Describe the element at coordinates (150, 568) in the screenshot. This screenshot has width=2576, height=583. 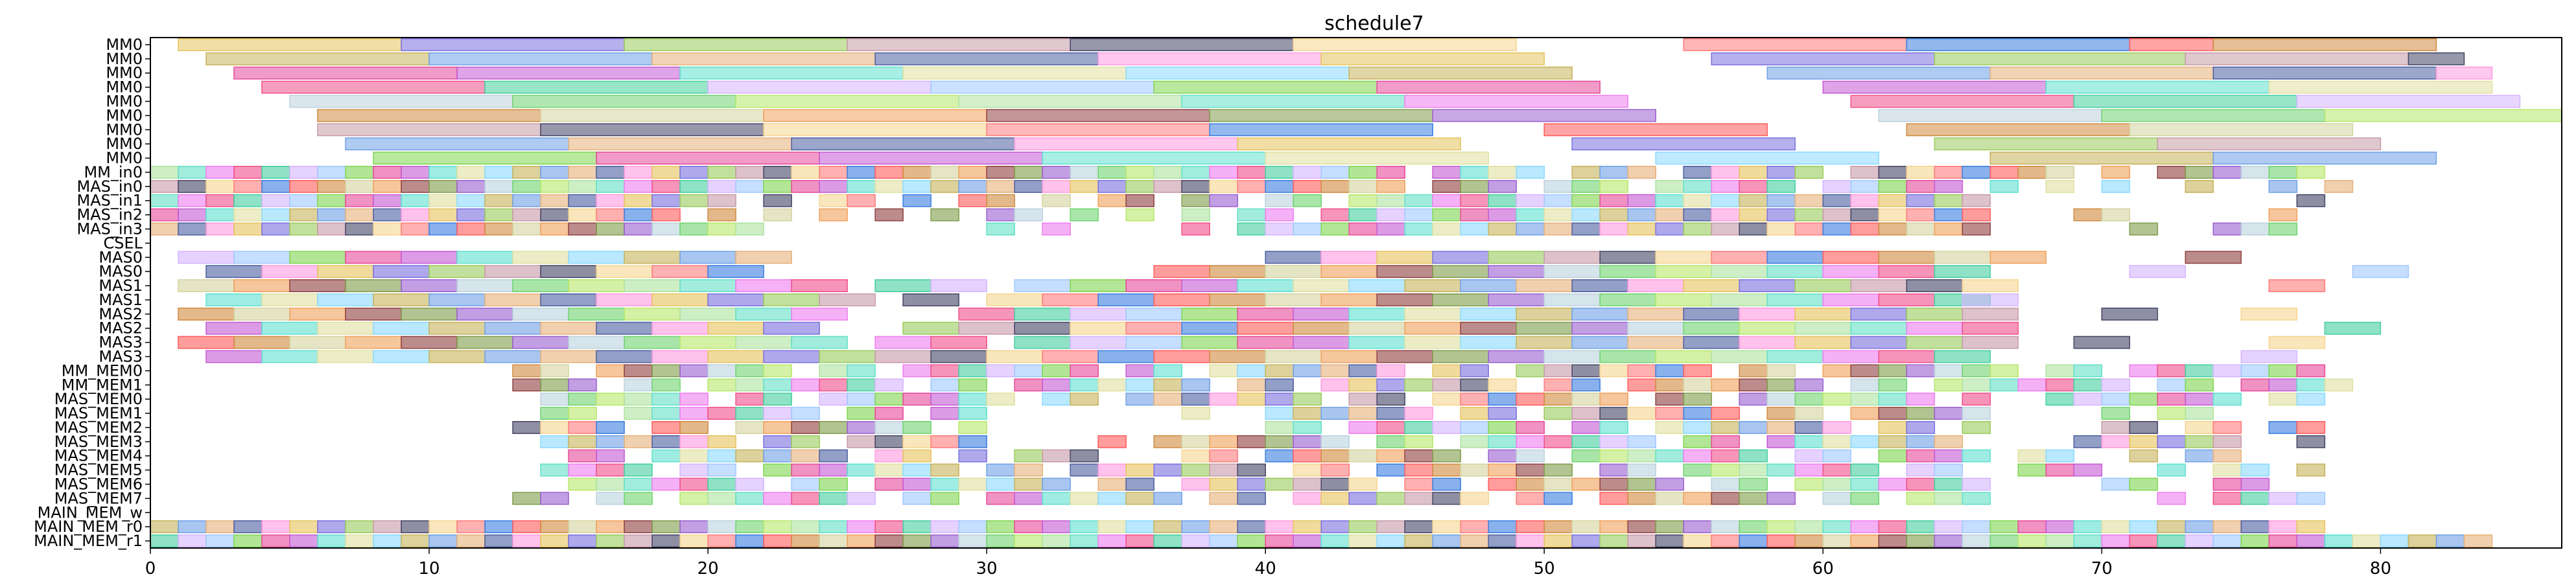
I see `x-tick-label: 0` at that location.